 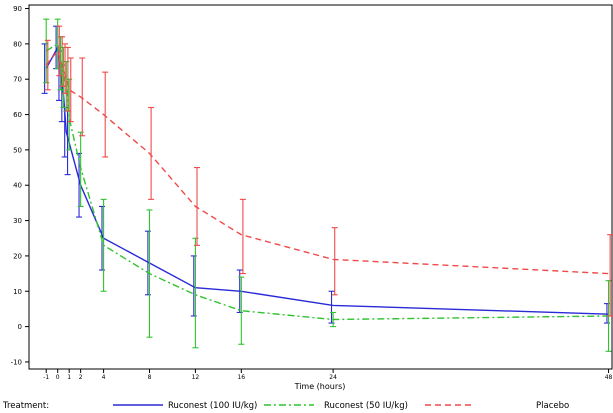 I want to click on x-tick-label: 12, so click(x=196, y=377).